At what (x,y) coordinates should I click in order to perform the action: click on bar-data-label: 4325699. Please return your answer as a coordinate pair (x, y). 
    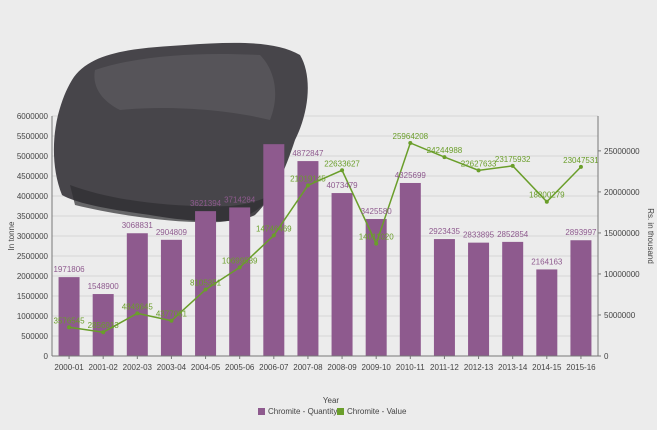
    Looking at the image, I should click on (411, 175).